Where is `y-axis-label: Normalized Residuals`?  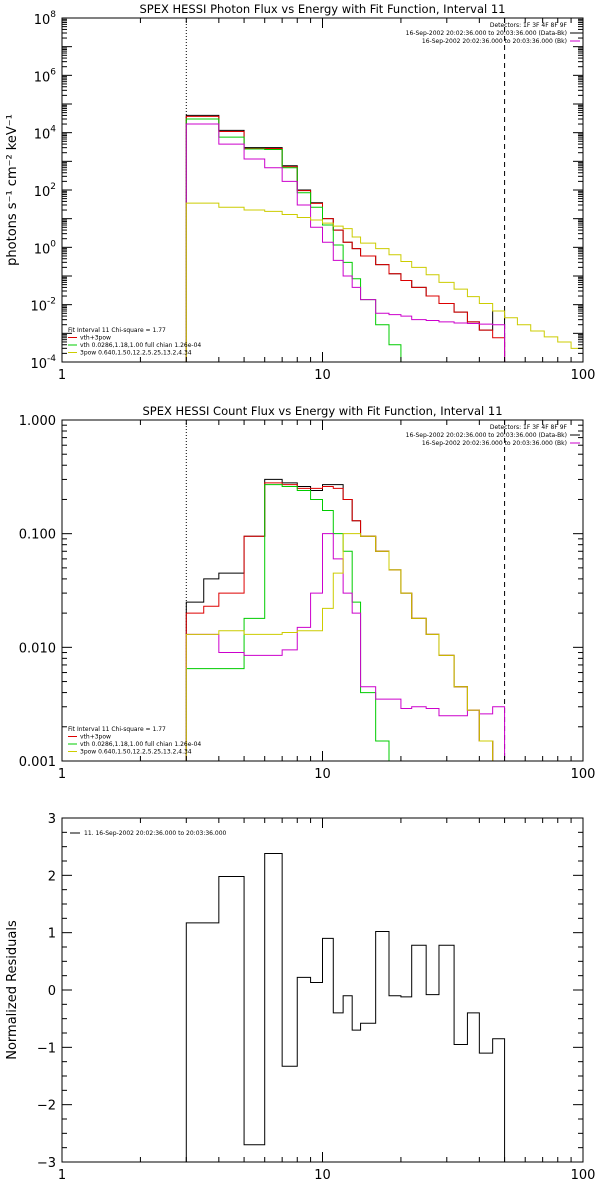 y-axis-label: Normalized Residuals is located at coordinates (12, 990).